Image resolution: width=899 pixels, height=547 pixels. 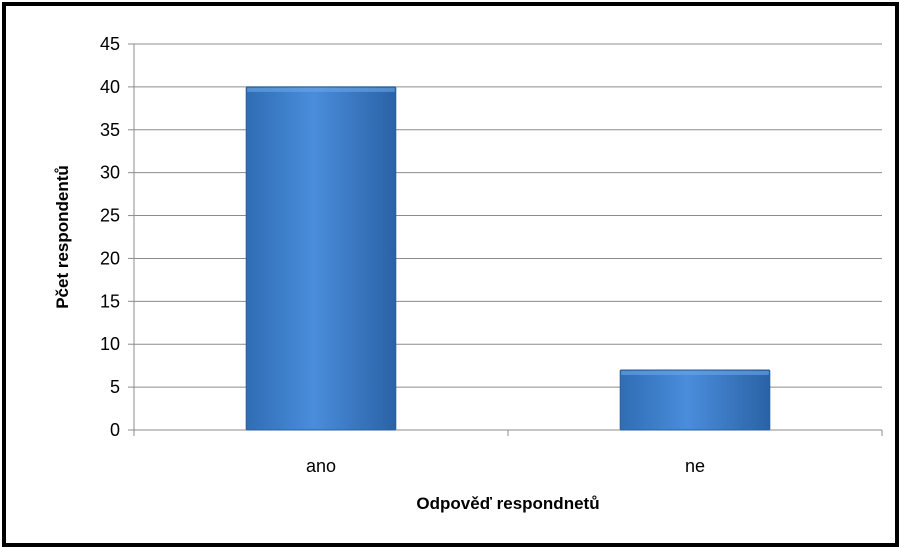 I want to click on y-tick-label: 10, so click(x=110, y=344).